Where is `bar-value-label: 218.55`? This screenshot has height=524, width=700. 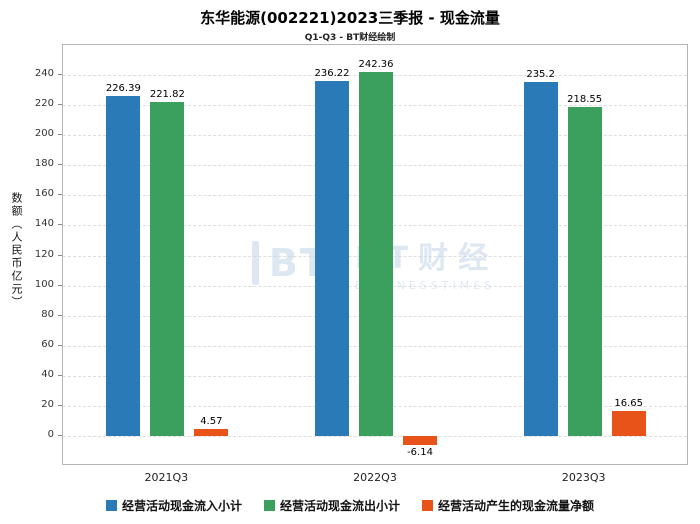 bar-value-label: 218.55 is located at coordinates (585, 100).